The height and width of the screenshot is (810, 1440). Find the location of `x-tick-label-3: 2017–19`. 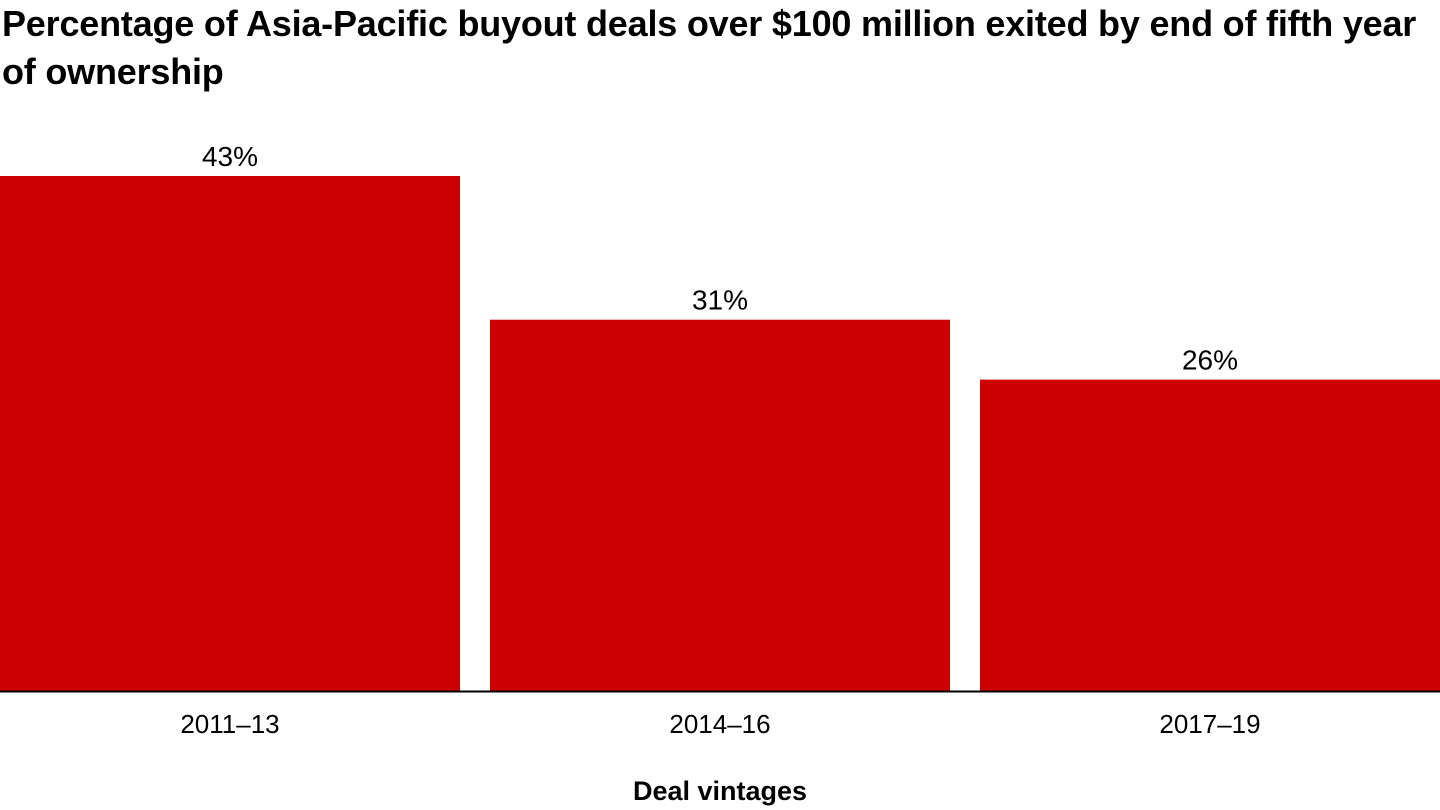

x-tick-label-3: 2017–19 is located at coordinates (1209, 724).